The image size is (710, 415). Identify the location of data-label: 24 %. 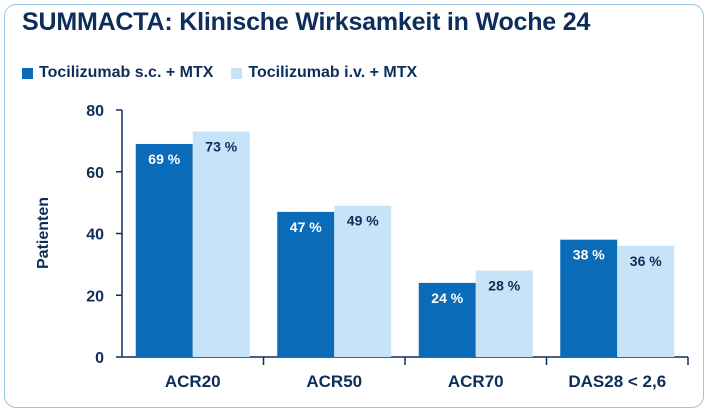
(447, 298).